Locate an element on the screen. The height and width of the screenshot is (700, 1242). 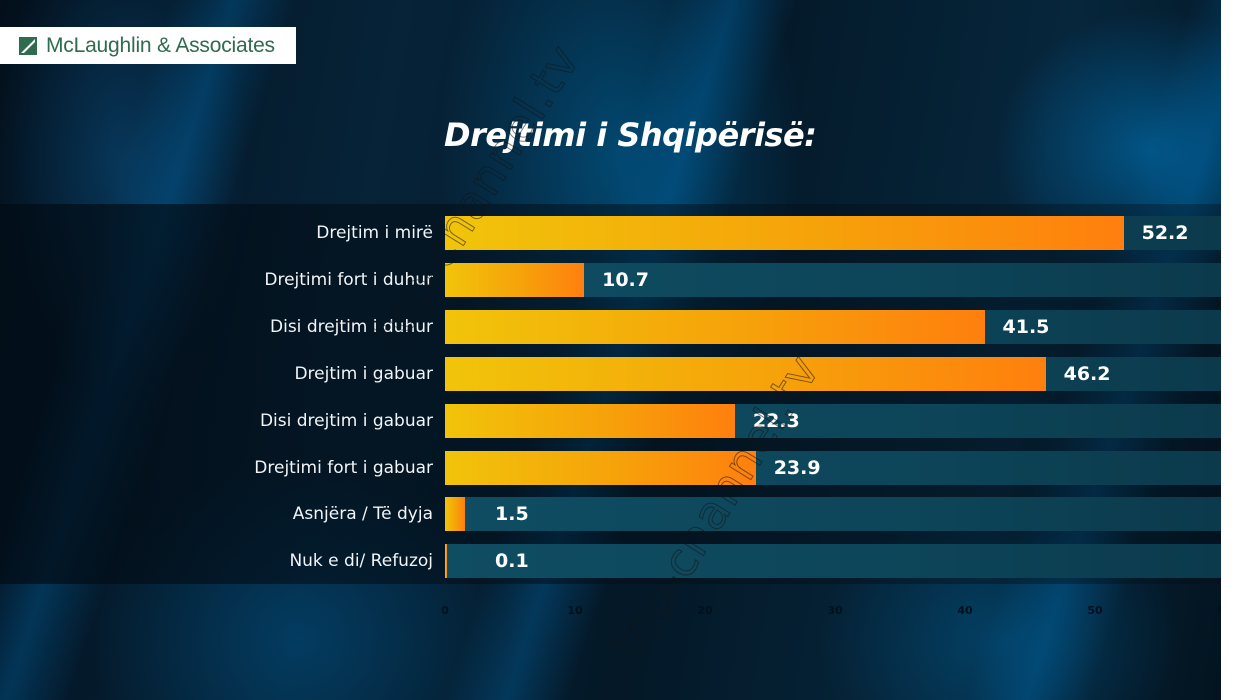
axis-tick-label: 10 is located at coordinates (575, 610).